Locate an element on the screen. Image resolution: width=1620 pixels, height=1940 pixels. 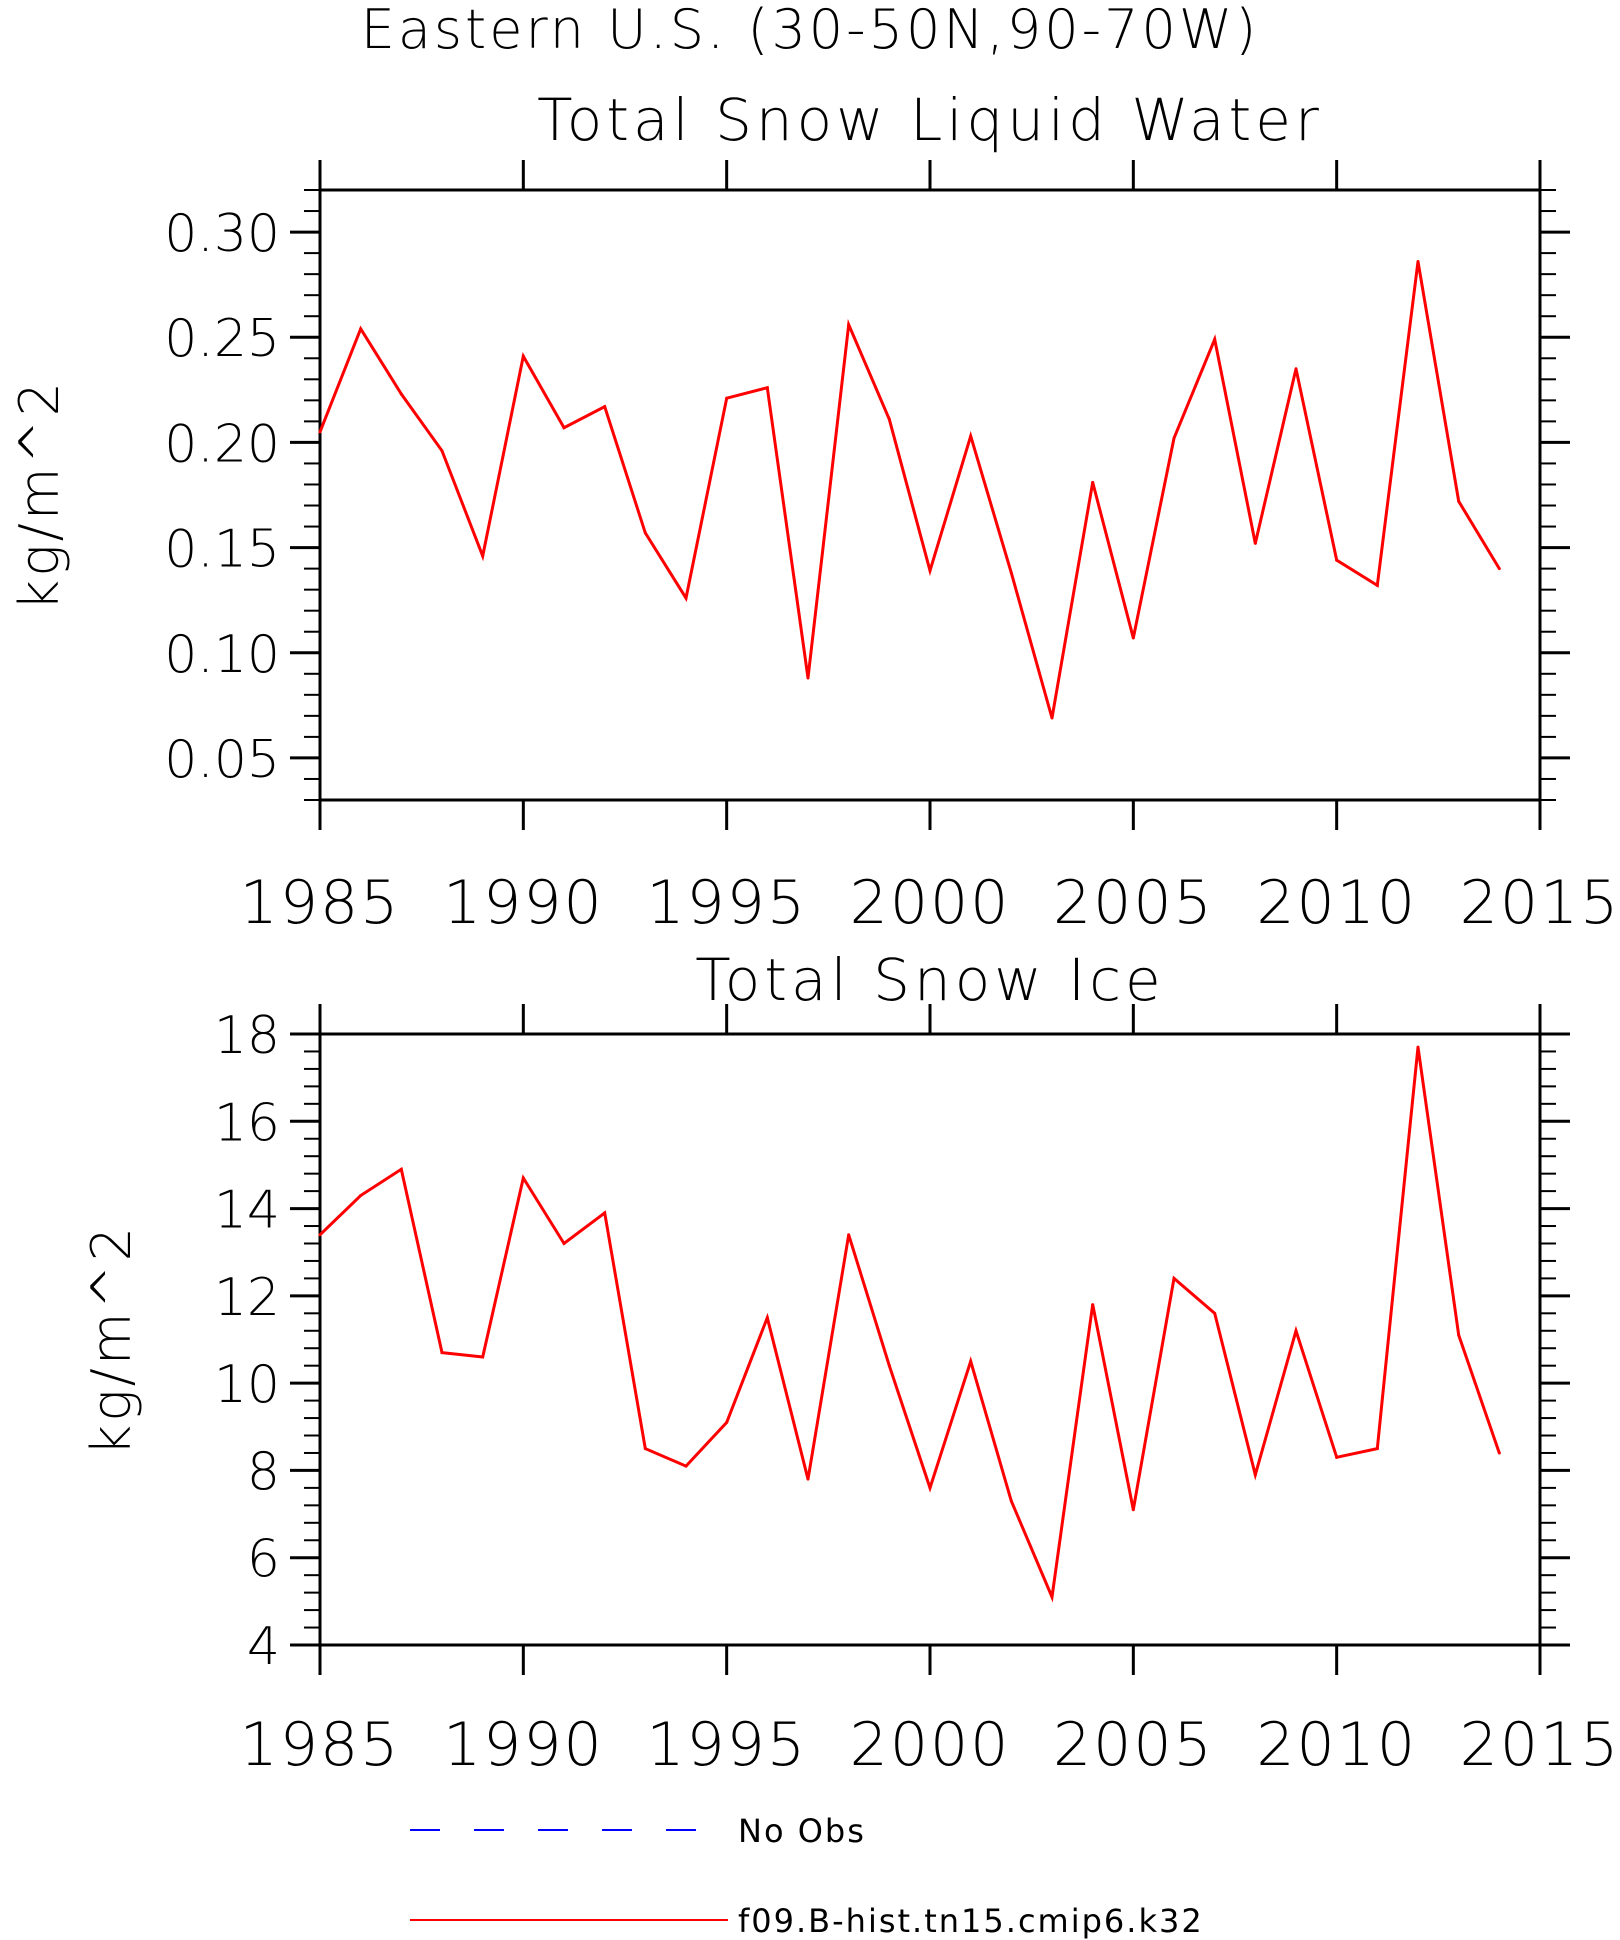
y-tick-label: 0.30 is located at coordinates (222, 234).